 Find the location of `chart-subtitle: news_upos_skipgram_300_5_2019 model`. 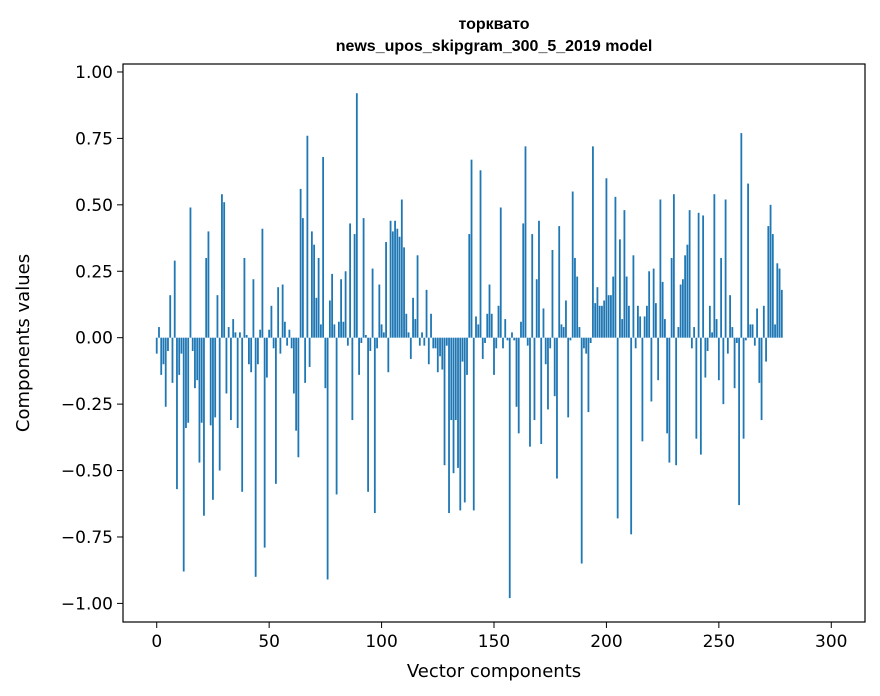

chart-subtitle: news_upos_skipgram_300_5_2019 model is located at coordinates (494, 46).